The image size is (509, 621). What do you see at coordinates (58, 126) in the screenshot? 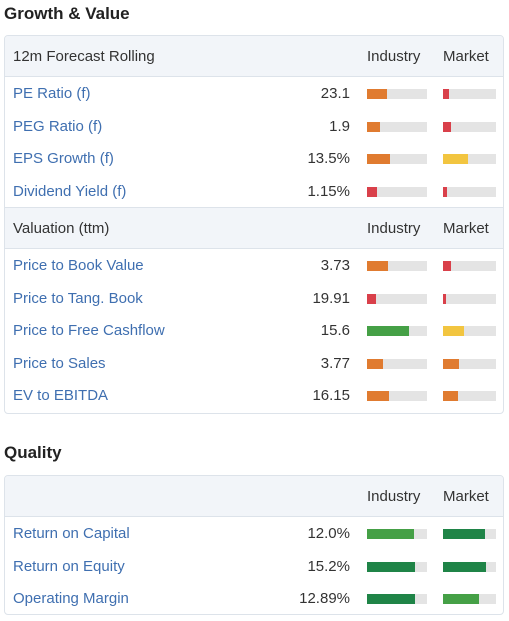
I see `metric-label-link: PEG Ratio (f)` at bounding box center [58, 126].